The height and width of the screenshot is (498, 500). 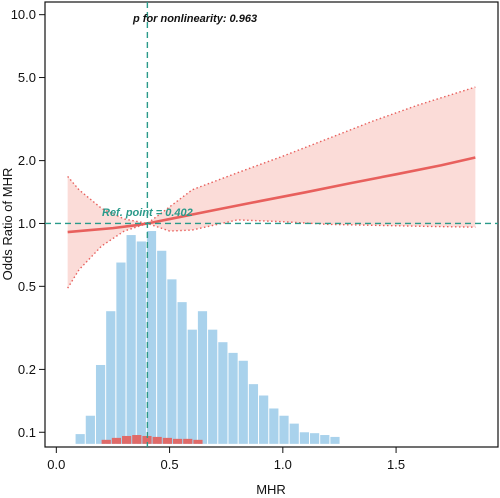 I want to click on y-axis: 0.1 0.2 0.5 1.0 2.0 5.0 10.0, so click(x=28, y=223).